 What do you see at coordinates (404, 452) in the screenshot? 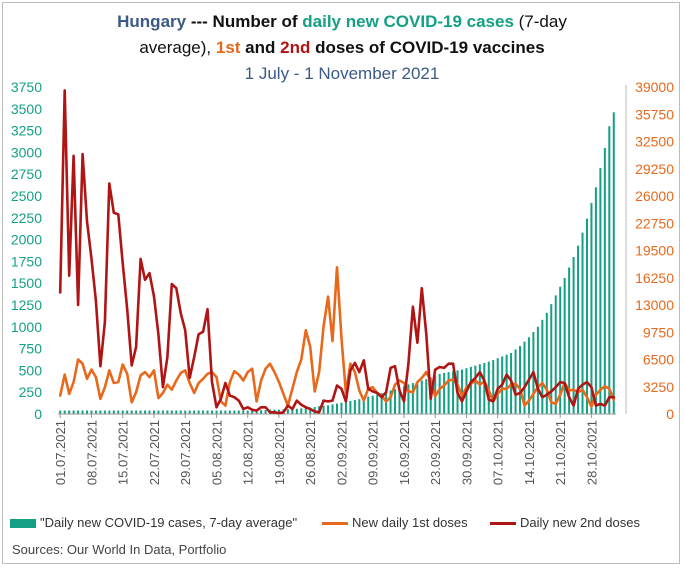
I see `x-tick-label: 16.09.2021` at bounding box center [404, 452].